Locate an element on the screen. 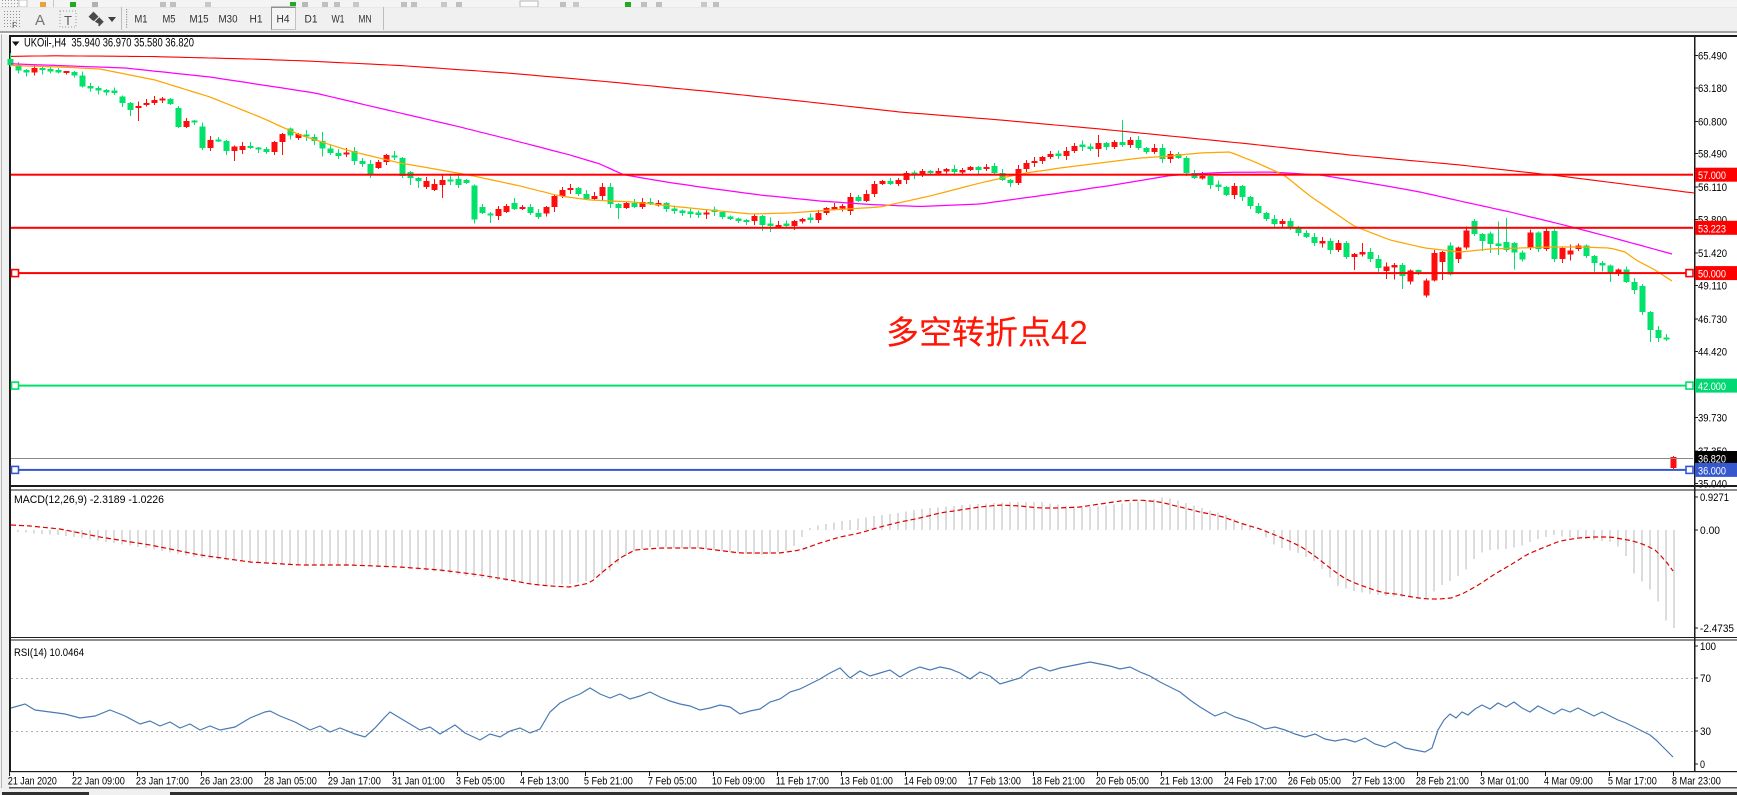  svg-text: 57.000 is located at coordinates (1712, 176).